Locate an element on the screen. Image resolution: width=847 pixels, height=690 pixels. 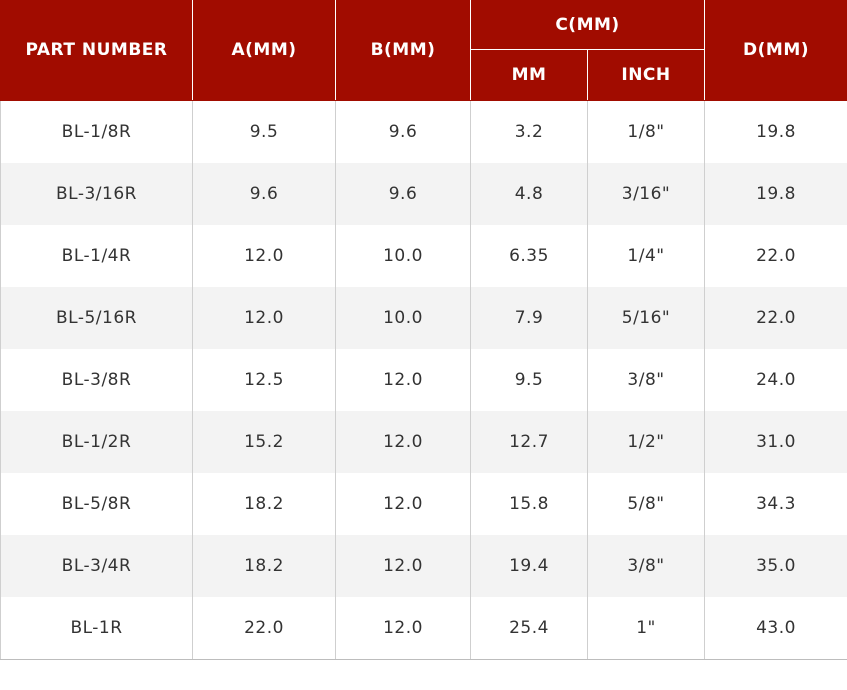
table-row: BL-3/16R 9.6 9.6 4.8 3/16" 19.8 is located at coordinates (423, 194).